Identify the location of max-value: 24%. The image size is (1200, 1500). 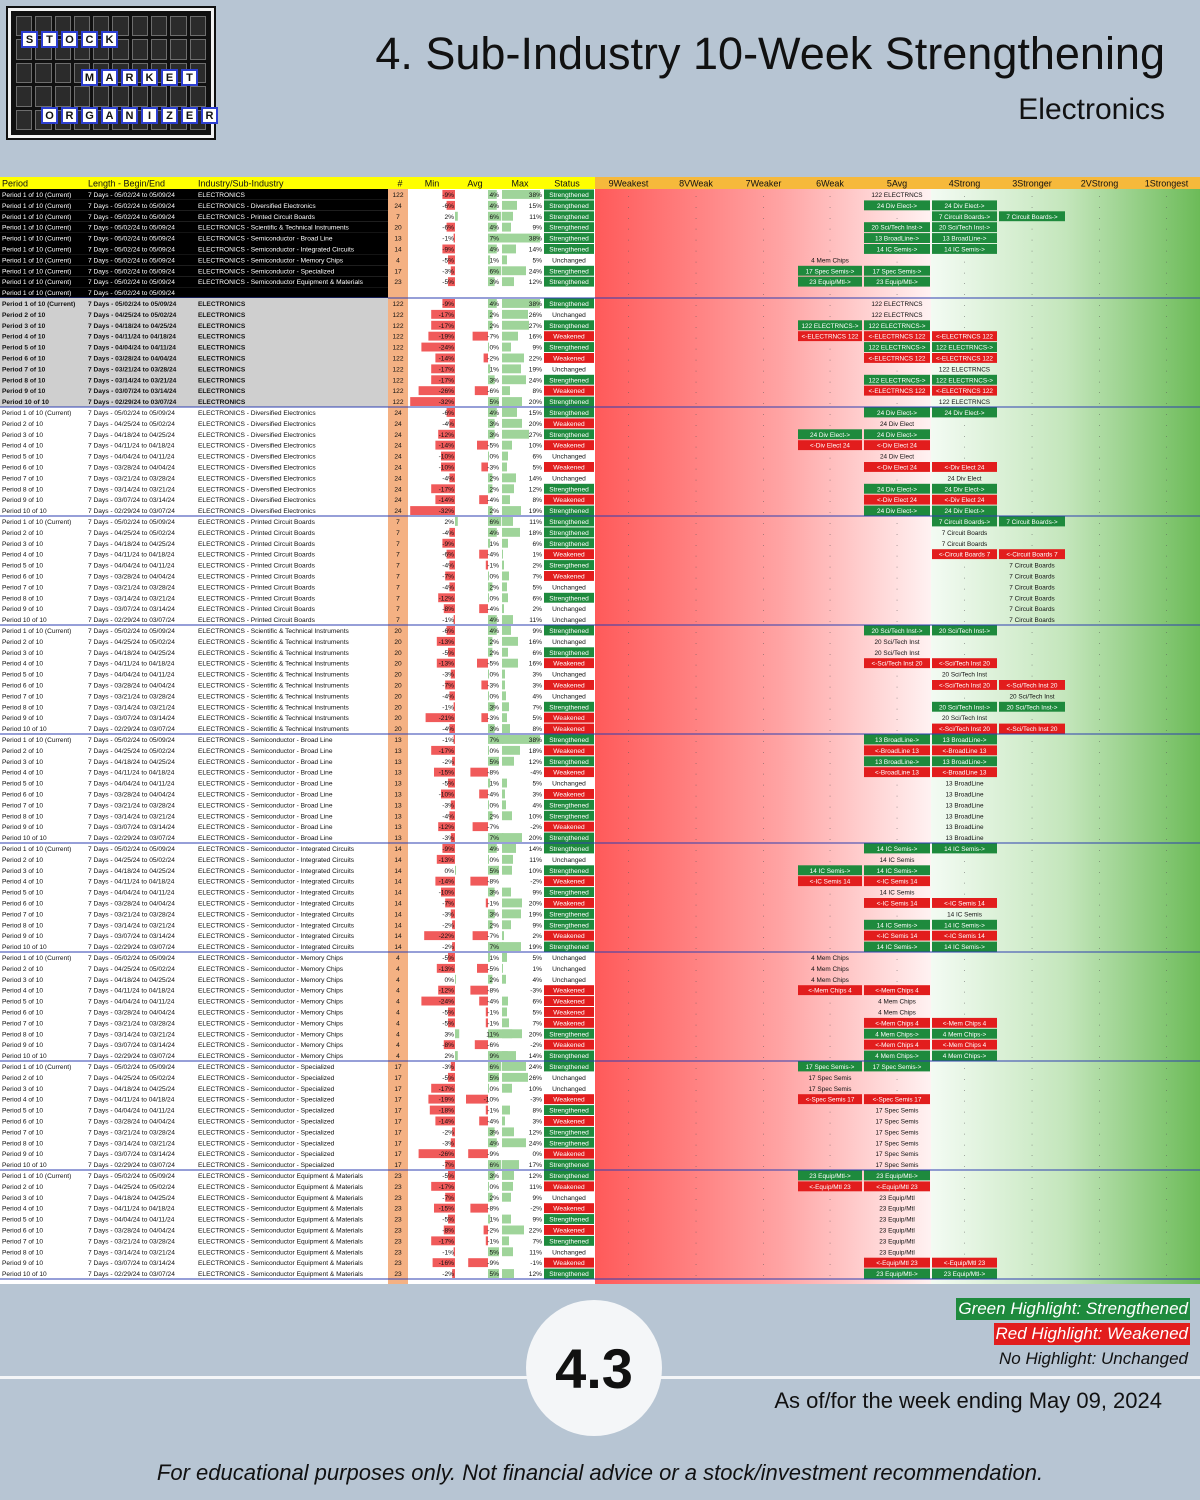
(535, 1143).